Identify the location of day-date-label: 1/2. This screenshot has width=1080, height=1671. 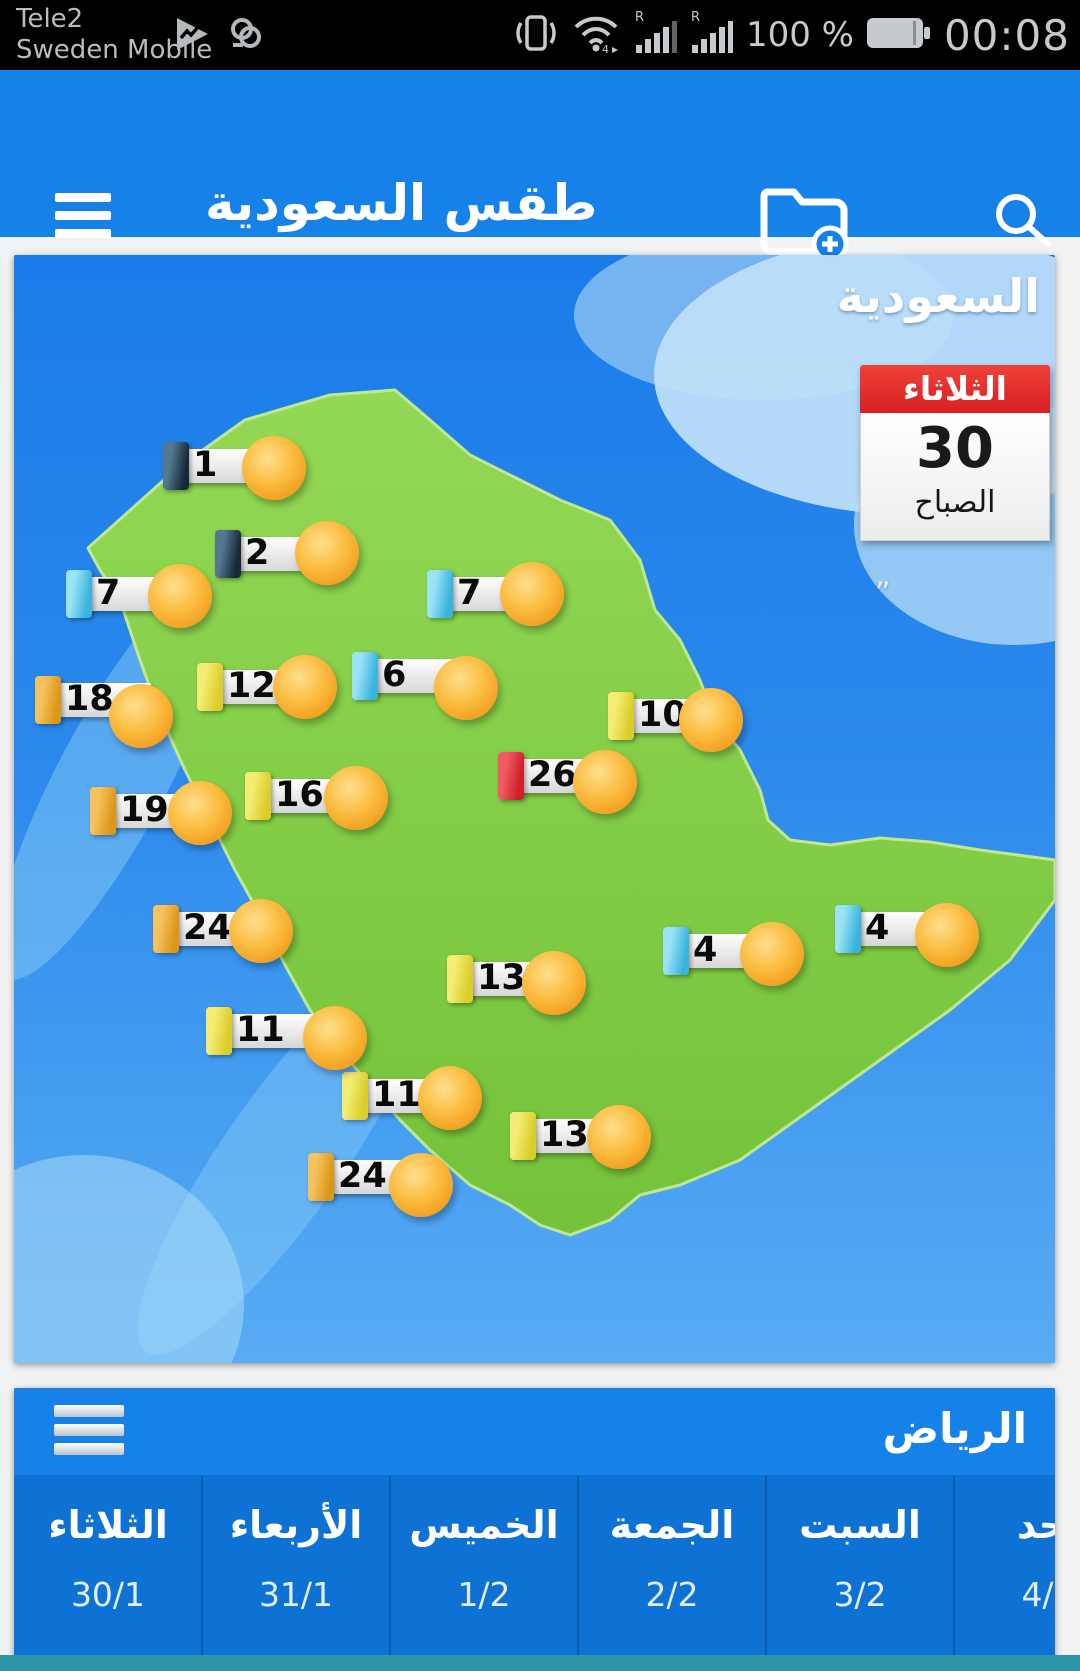
(484, 1594).